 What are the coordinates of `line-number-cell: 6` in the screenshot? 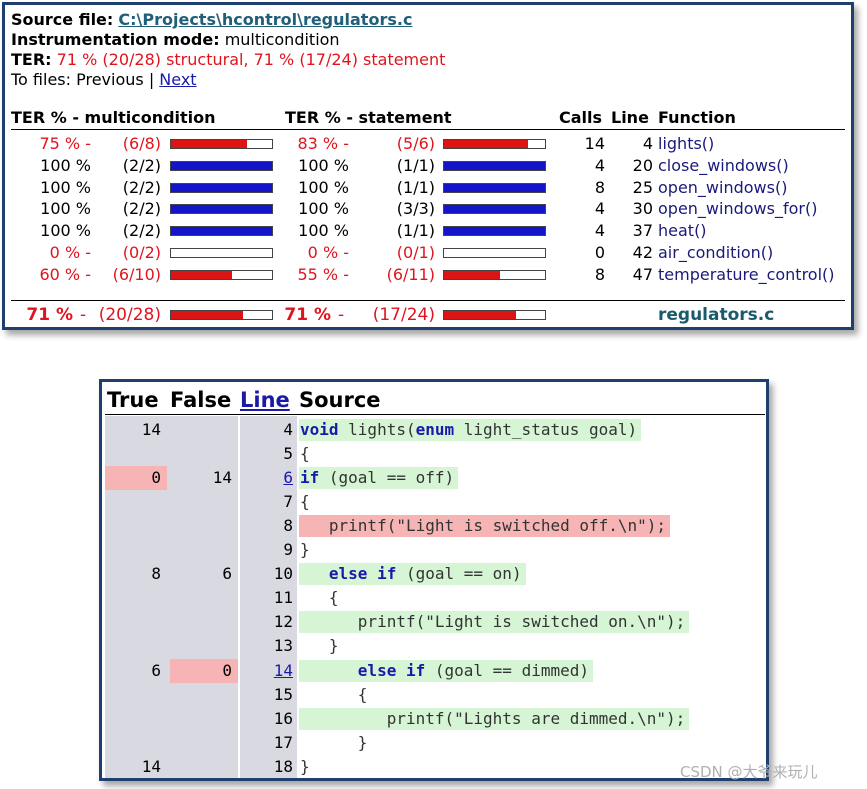 It's located at (266, 478).